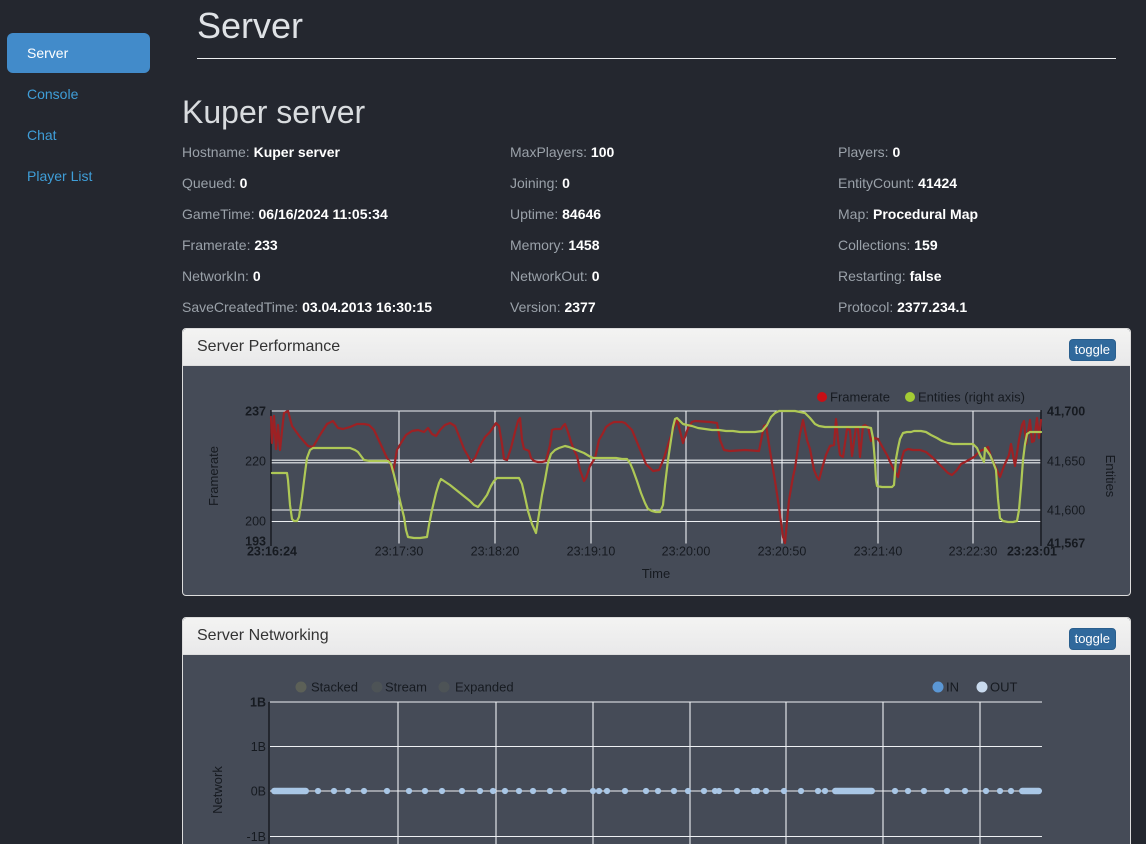  I want to click on svg-text: 41,567, so click(1066, 544).